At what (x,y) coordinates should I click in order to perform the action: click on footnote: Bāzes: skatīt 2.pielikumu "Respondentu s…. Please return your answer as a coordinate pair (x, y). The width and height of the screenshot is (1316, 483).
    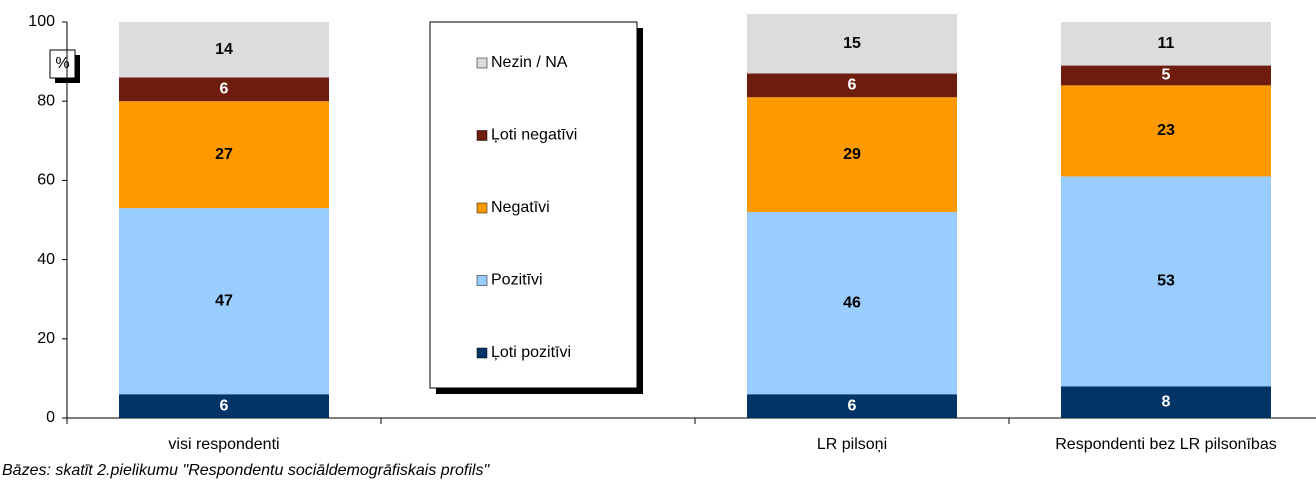
    Looking at the image, I should click on (246, 470).